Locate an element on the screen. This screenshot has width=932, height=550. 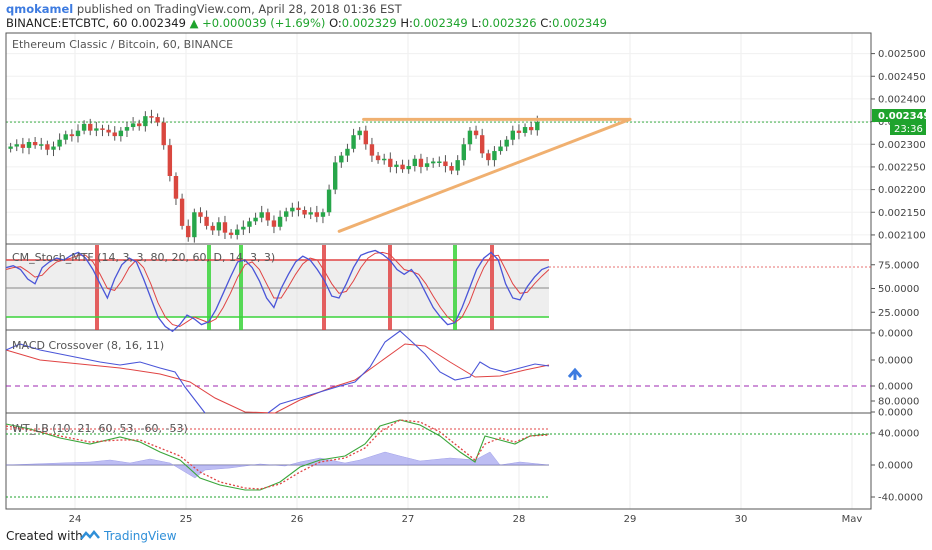
created-with-label: Created with is located at coordinates (44, 536).